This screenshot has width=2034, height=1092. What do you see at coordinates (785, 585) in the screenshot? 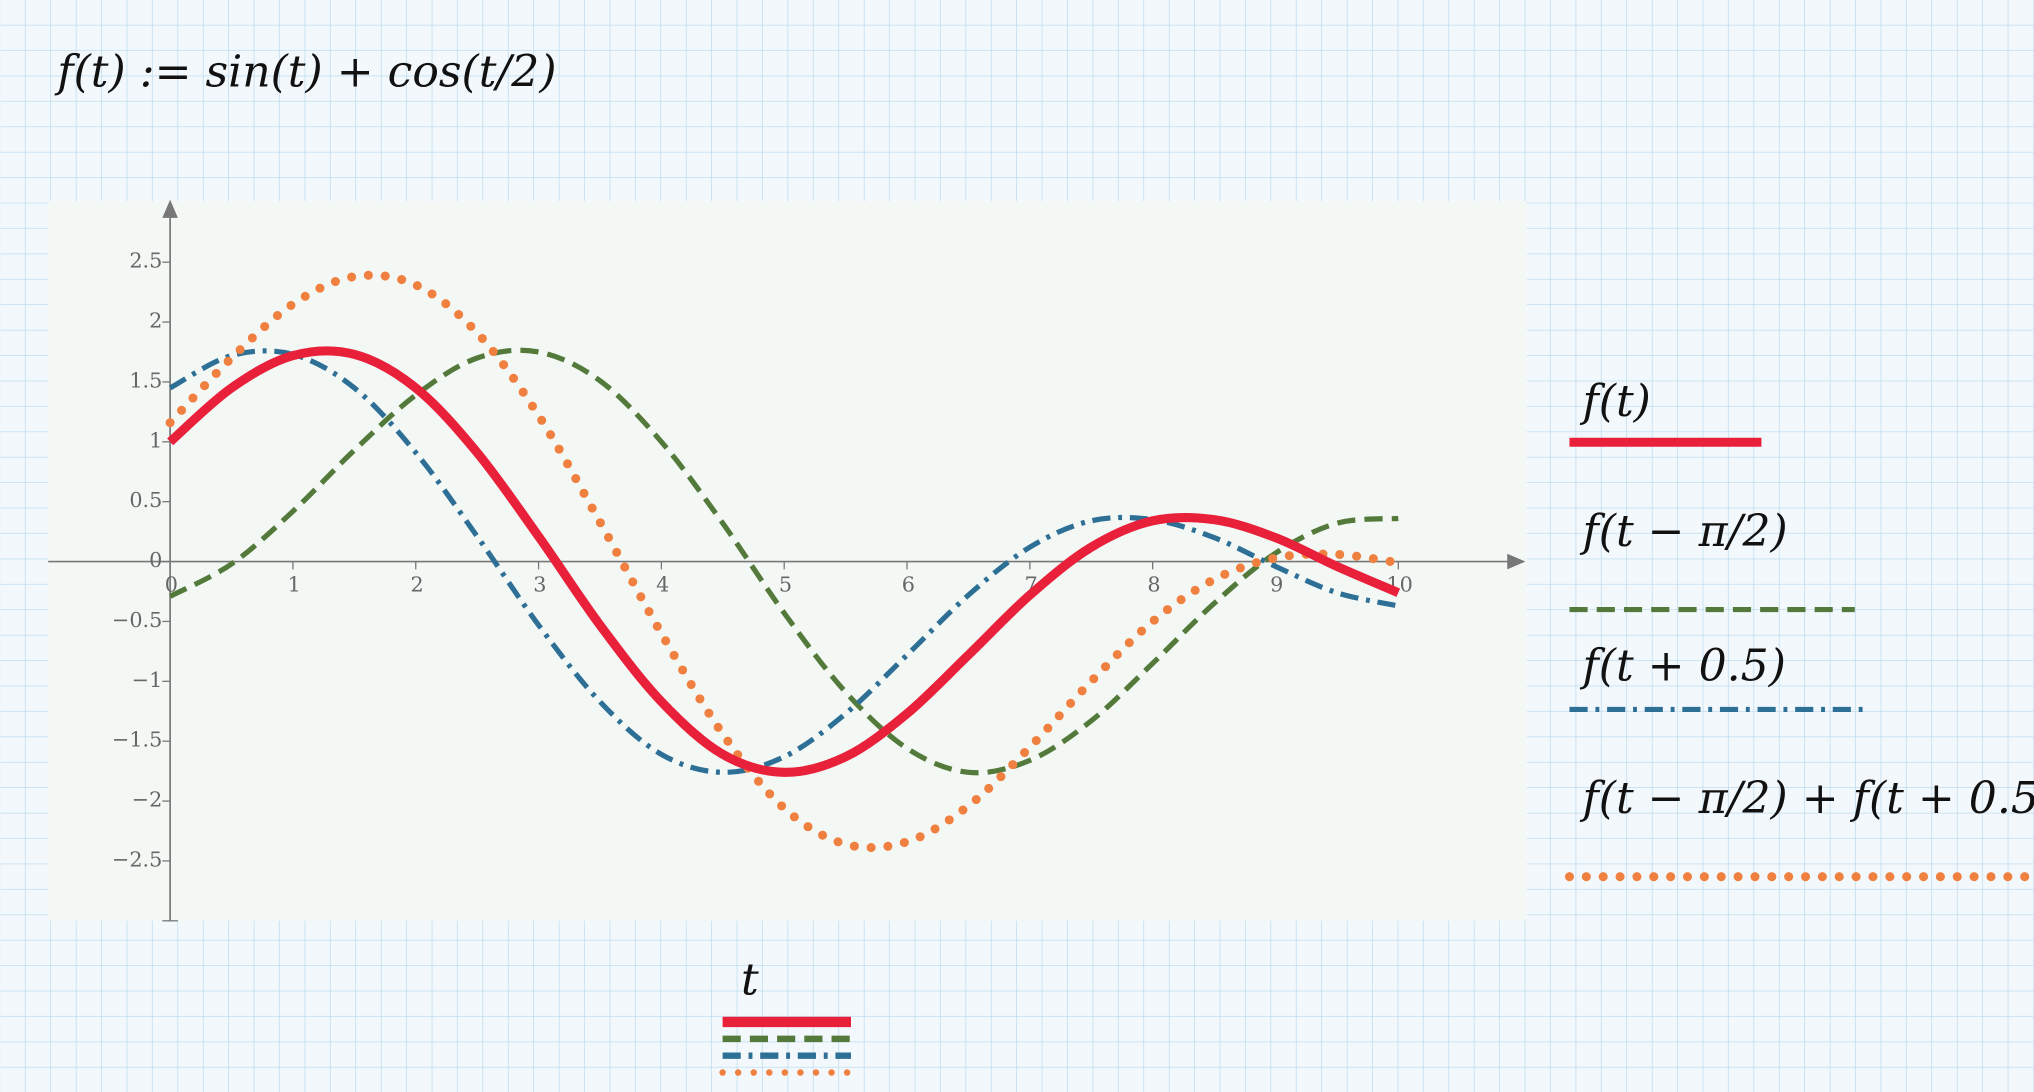
I see `x-tick-label: 5` at bounding box center [785, 585].